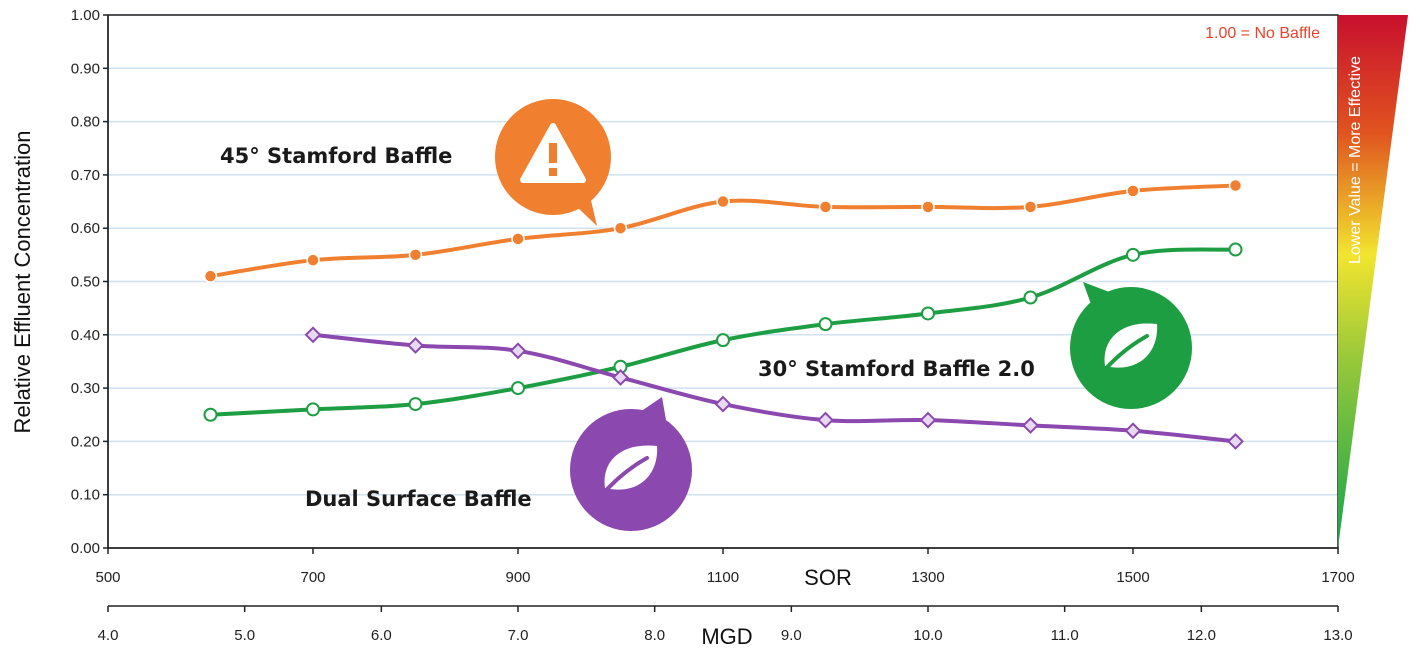  I want to click on y-tick-label: 0.90, so click(85, 68).